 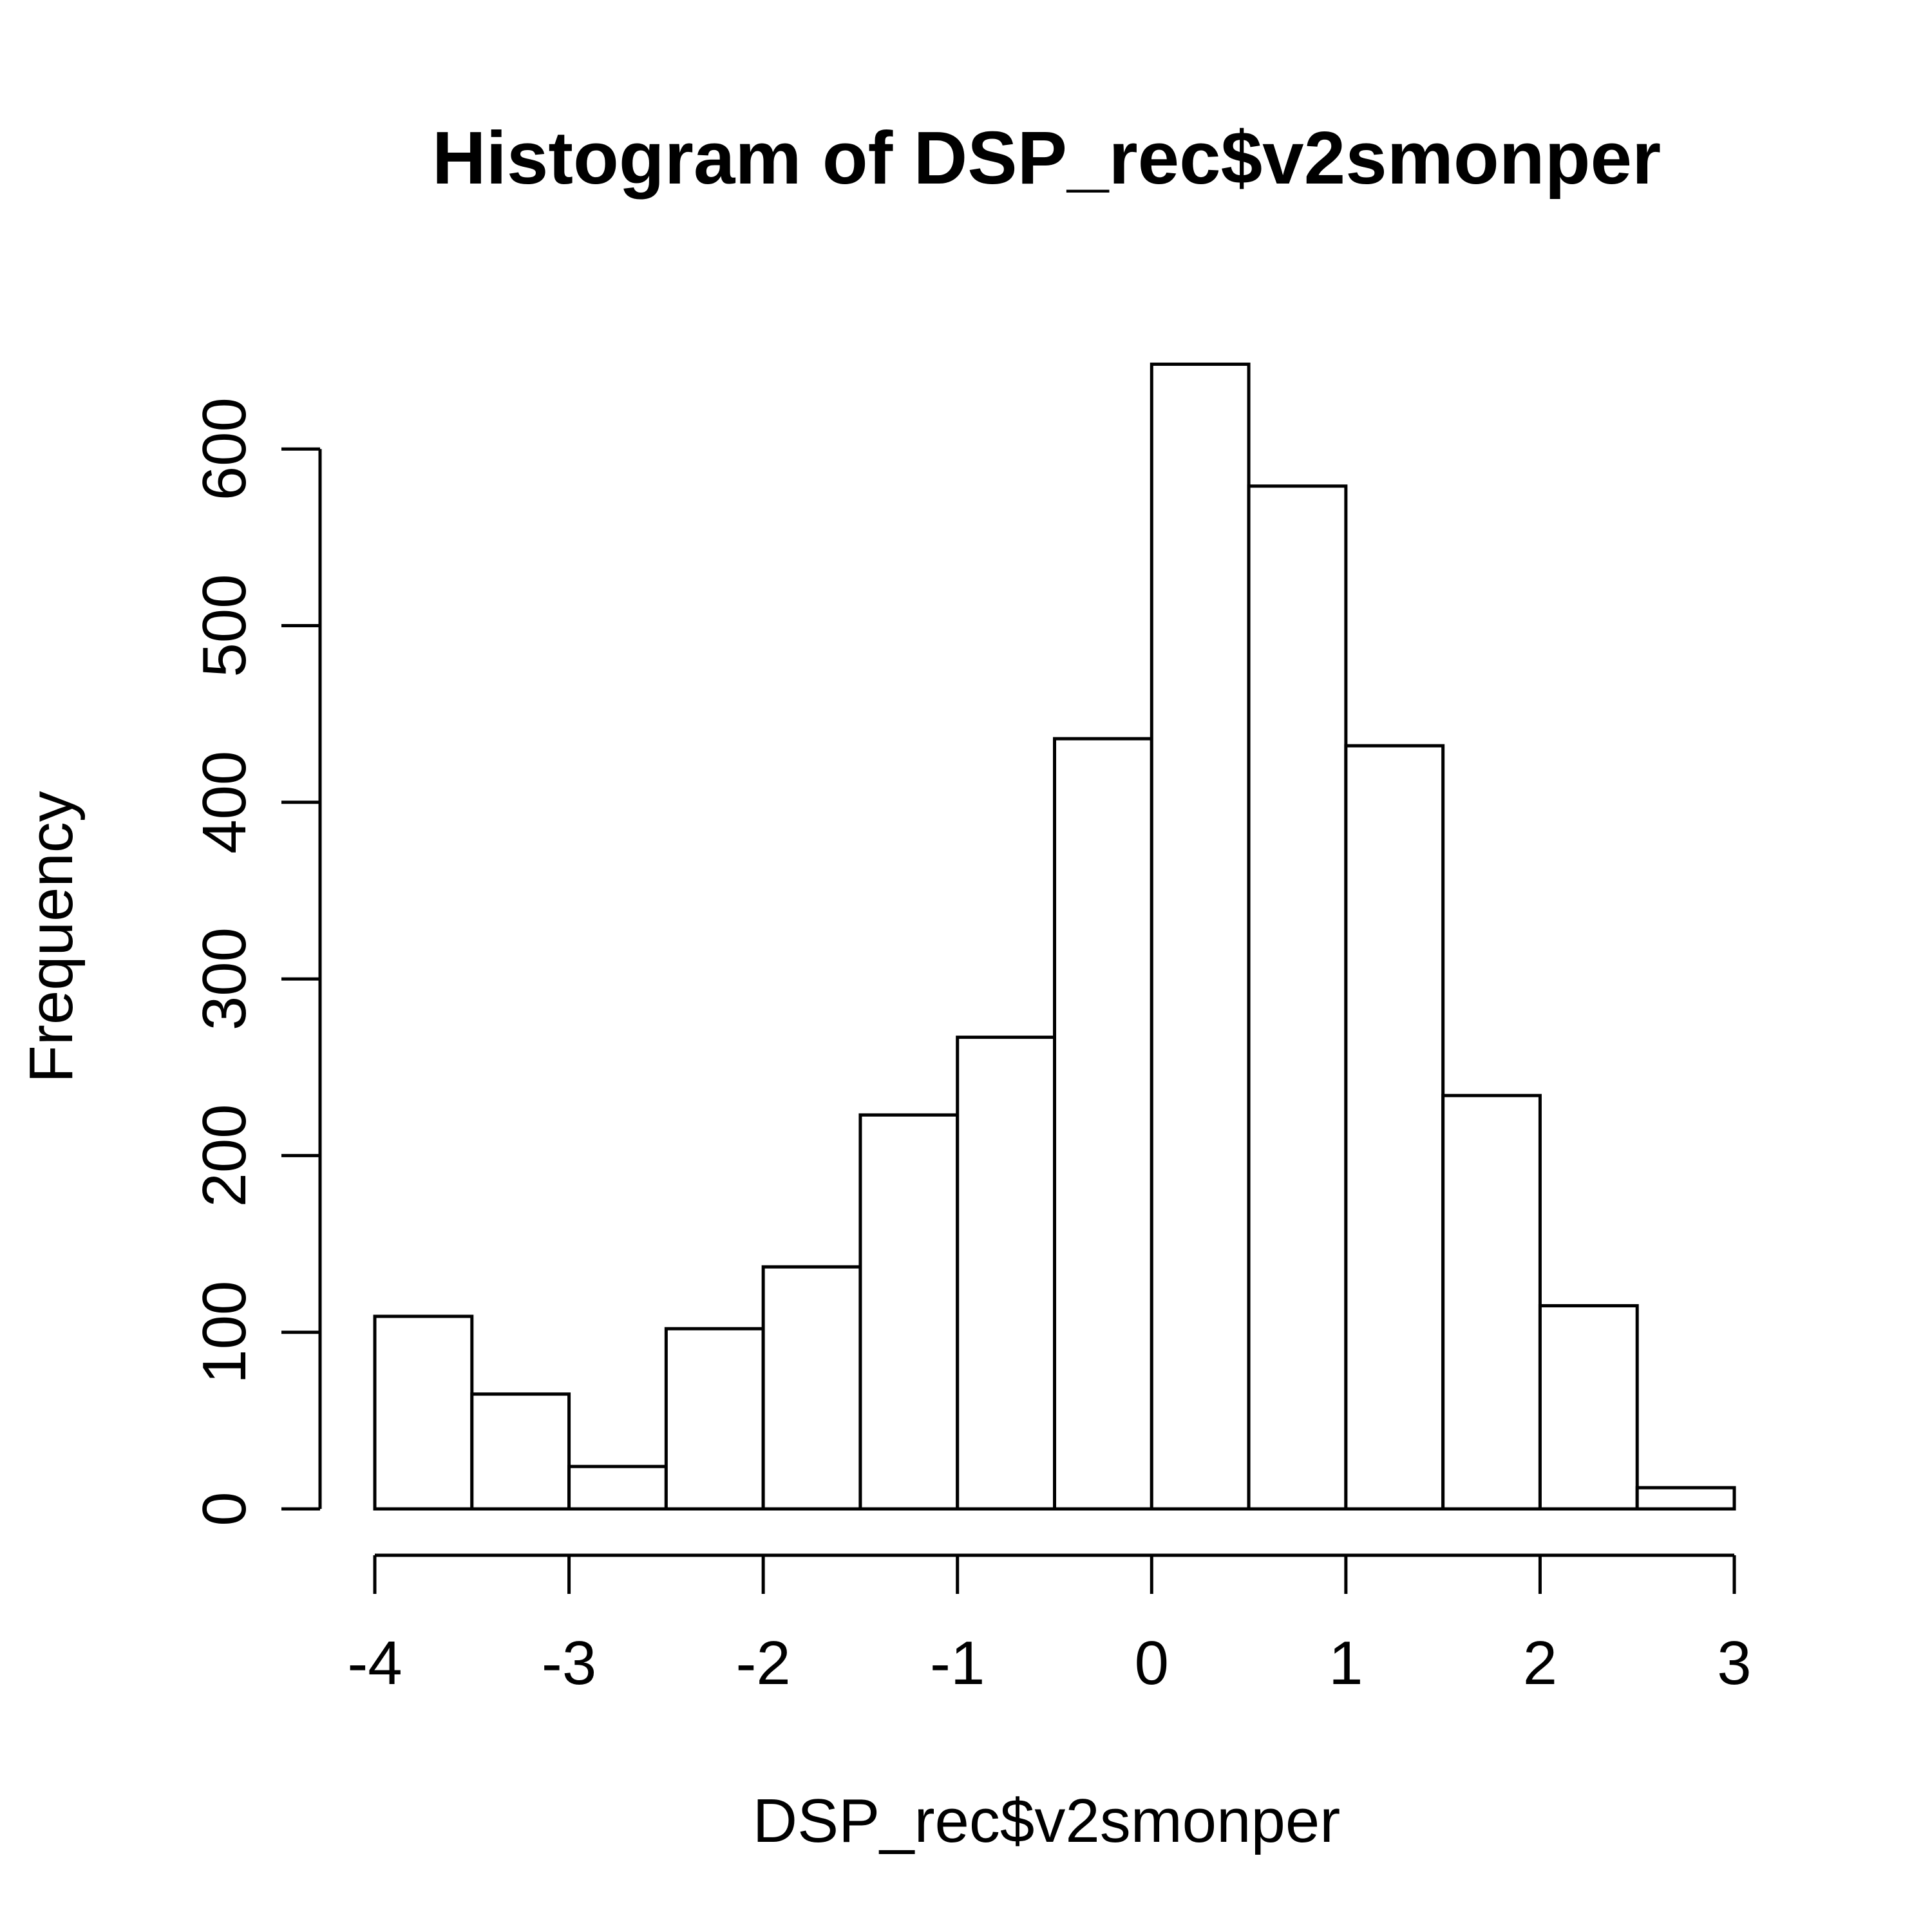 I want to click on y-axis-label: Frequency, so click(x=52, y=937).